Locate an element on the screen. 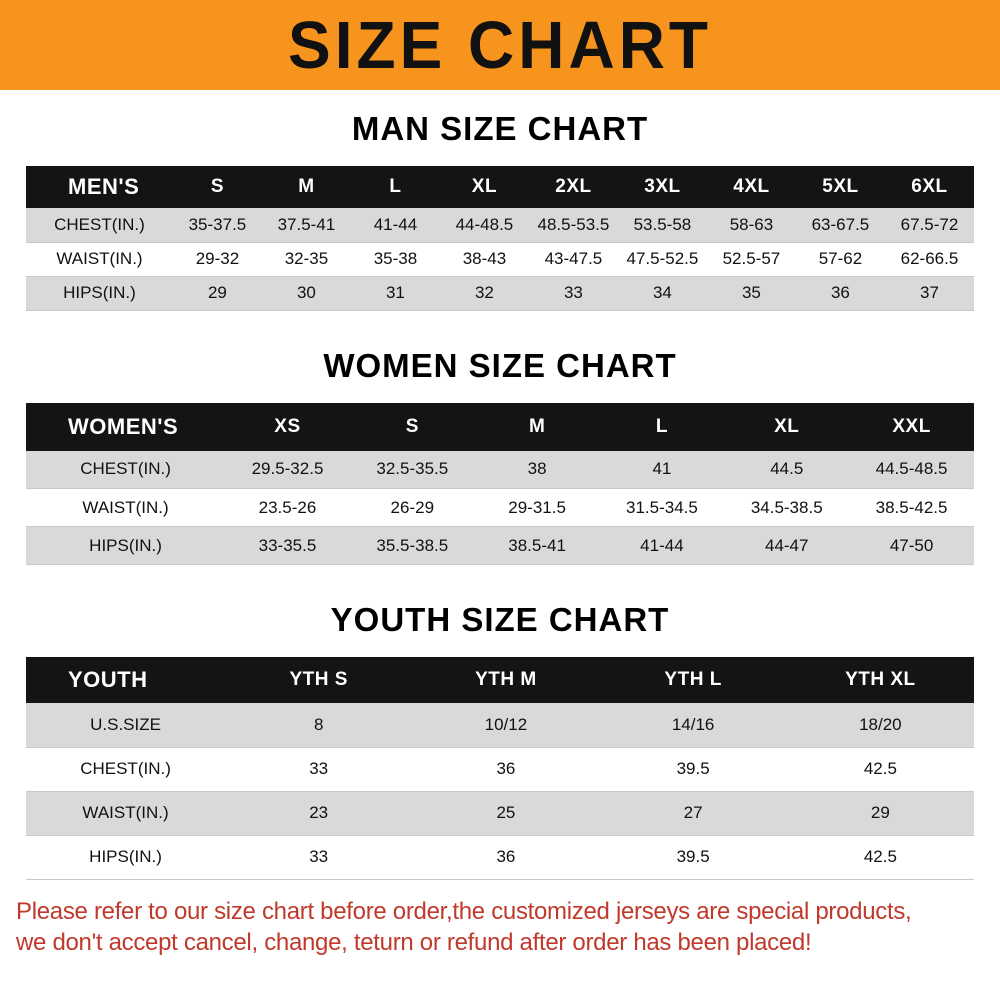  table-title-cell: MEN'S is located at coordinates (99, 187).